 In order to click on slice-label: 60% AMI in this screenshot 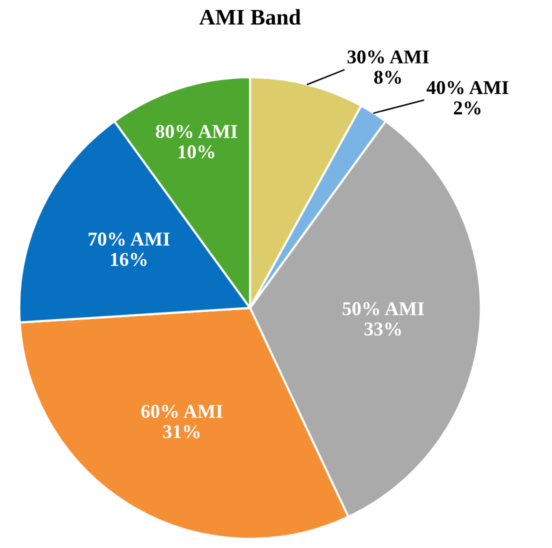, I will do `click(182, 411)`.